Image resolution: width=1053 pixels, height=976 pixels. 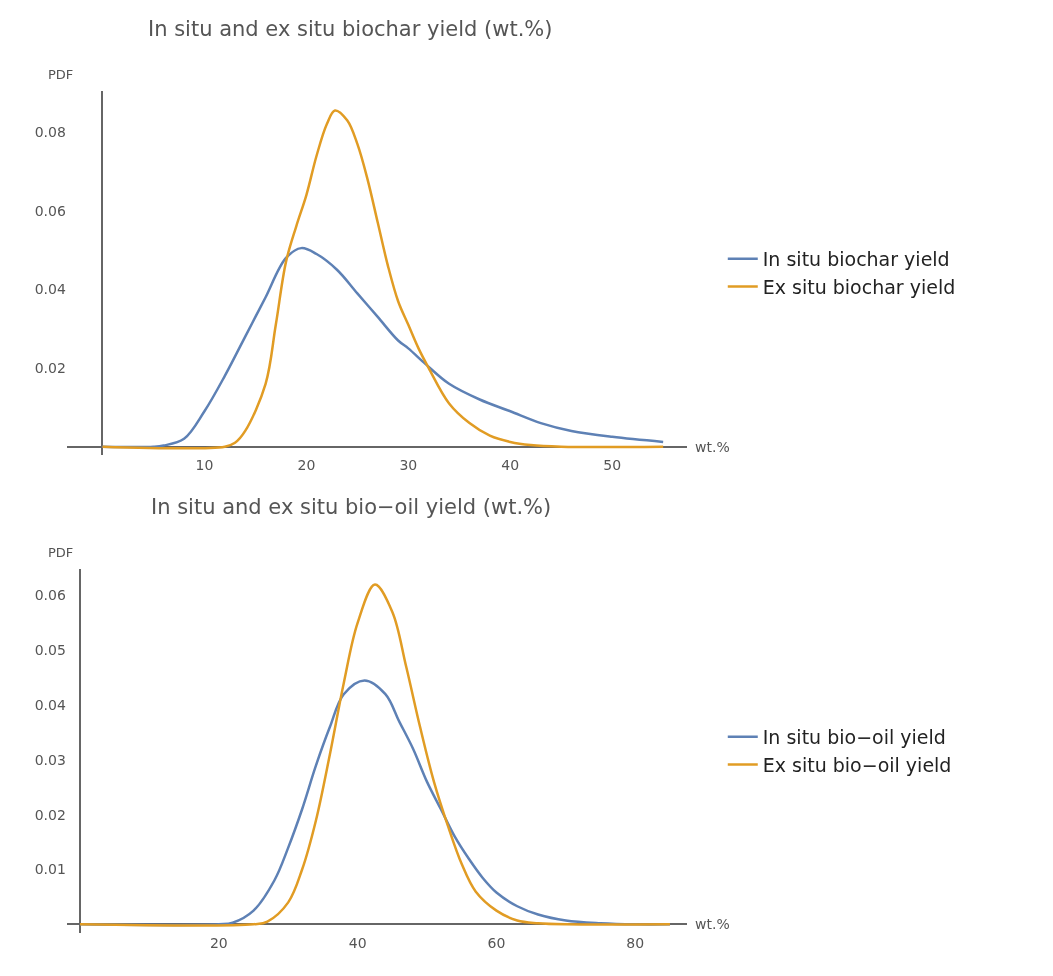 I want to click on y-tick-label: 0.05, so click(x=50, y=650).